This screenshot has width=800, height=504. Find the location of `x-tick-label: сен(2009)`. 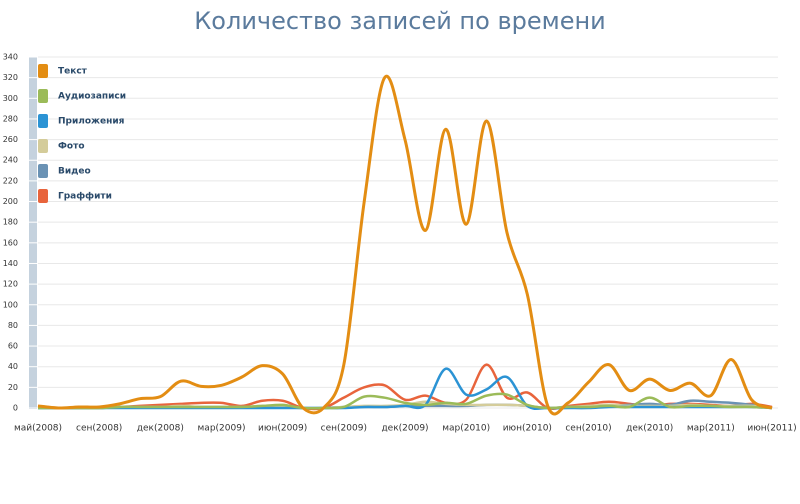

x-tick-label: сен(2009) is located at coordinates (344, 429).